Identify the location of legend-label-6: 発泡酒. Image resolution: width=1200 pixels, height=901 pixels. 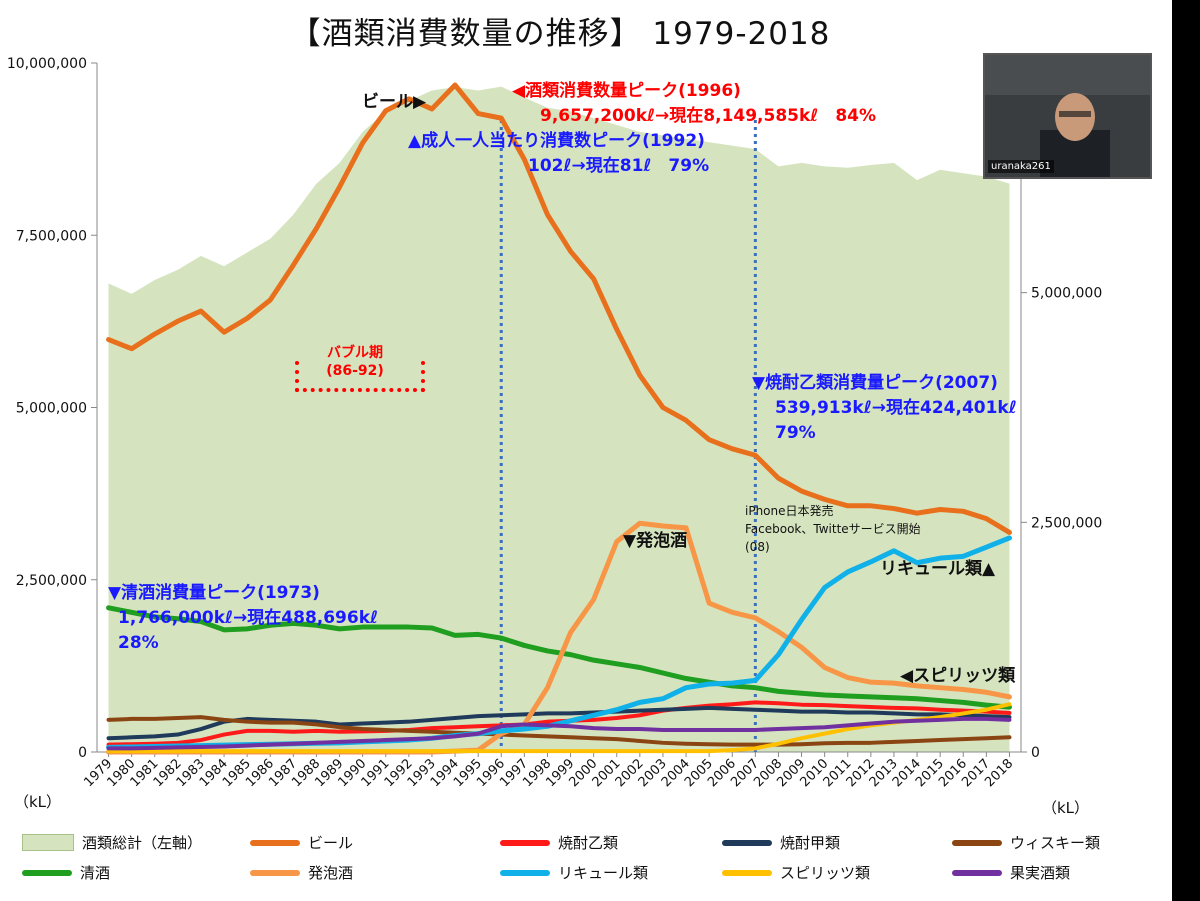
(331, 873).